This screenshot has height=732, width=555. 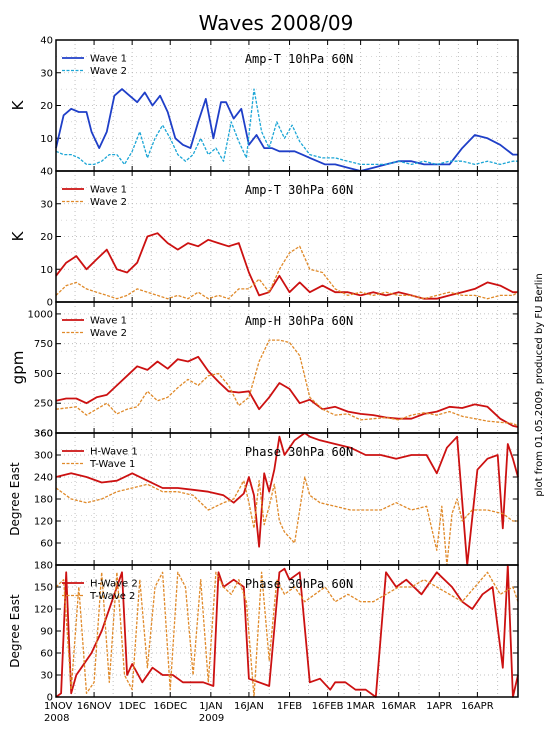 I want to click on x-year-label: 2008, so click(x=56, y=718).